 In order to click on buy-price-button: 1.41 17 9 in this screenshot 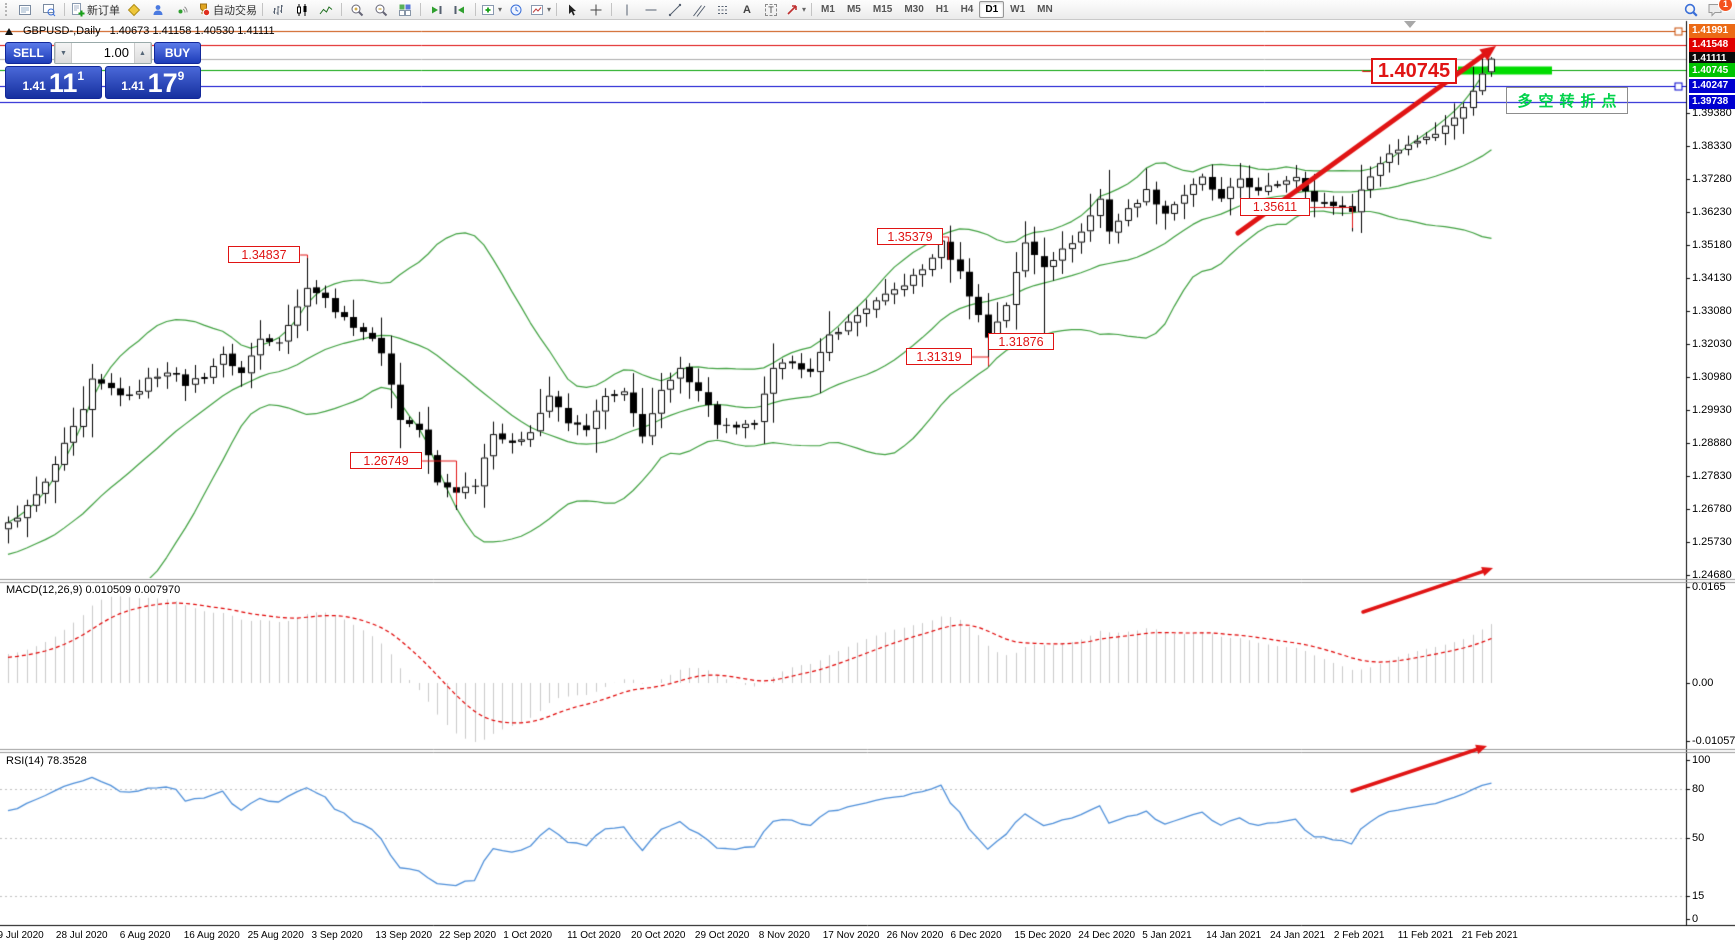, I will do `click(152, 82)`.